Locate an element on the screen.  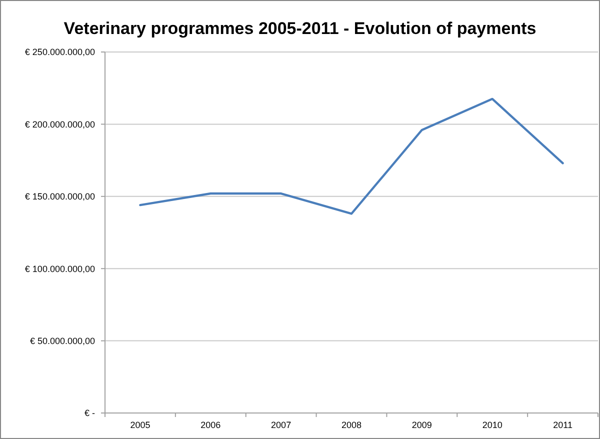
y-tick-label: € 250.000.000,00 is located at coordinates (59, 52).